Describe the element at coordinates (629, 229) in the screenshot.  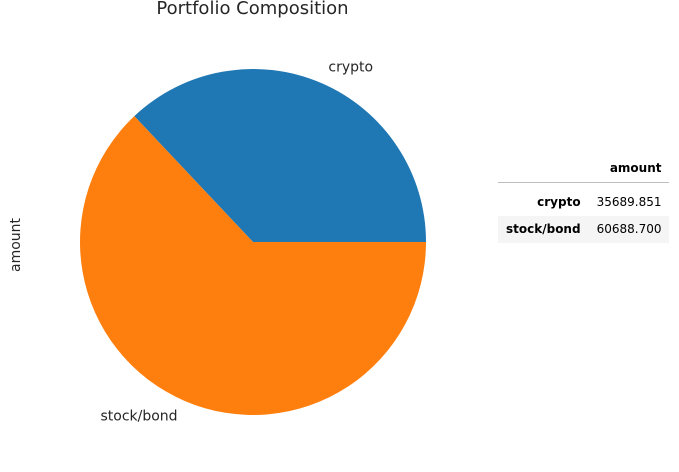
I see `row-value: 60688.700` at that location.